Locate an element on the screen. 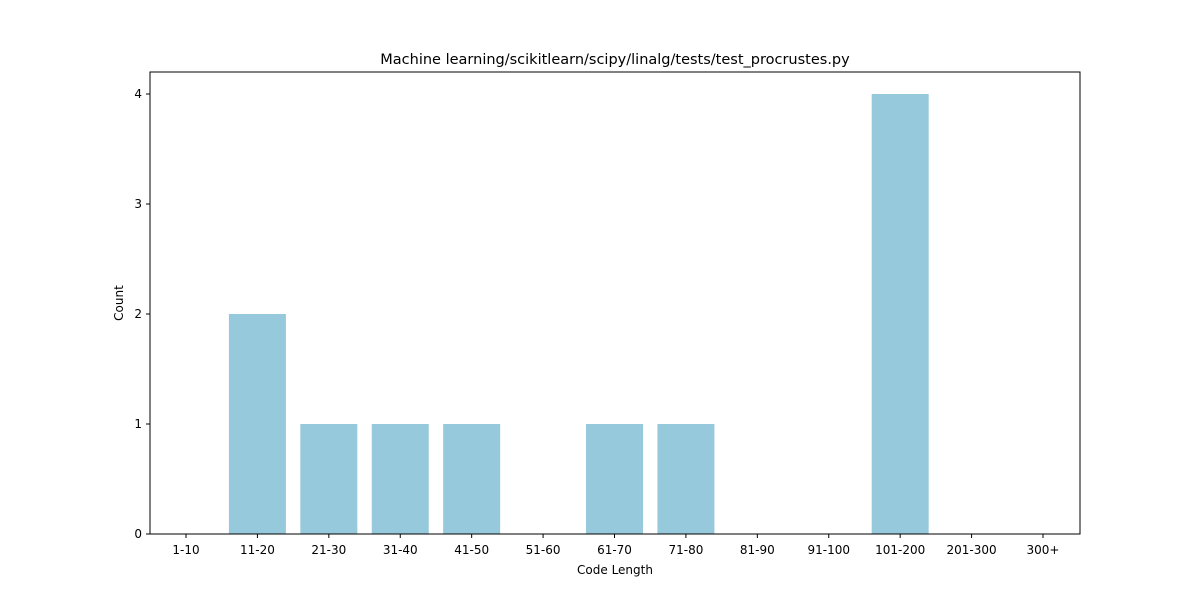  y-tick-label: 2 is located at coordinates (138, 314).